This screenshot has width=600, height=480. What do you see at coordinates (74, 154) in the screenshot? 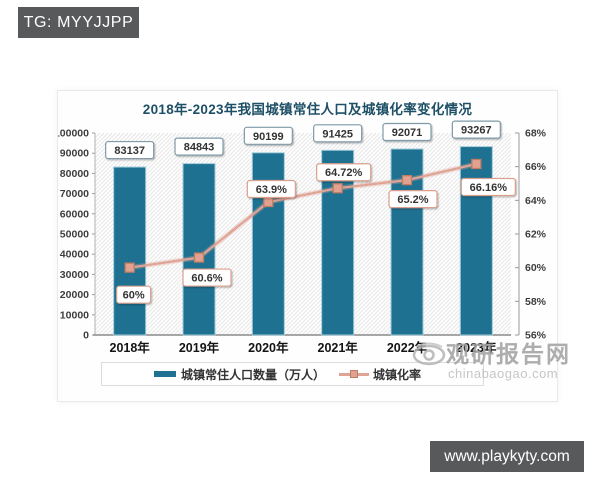
I see `left-axis-tick-label: 90000` at bounding box center [74, 154].